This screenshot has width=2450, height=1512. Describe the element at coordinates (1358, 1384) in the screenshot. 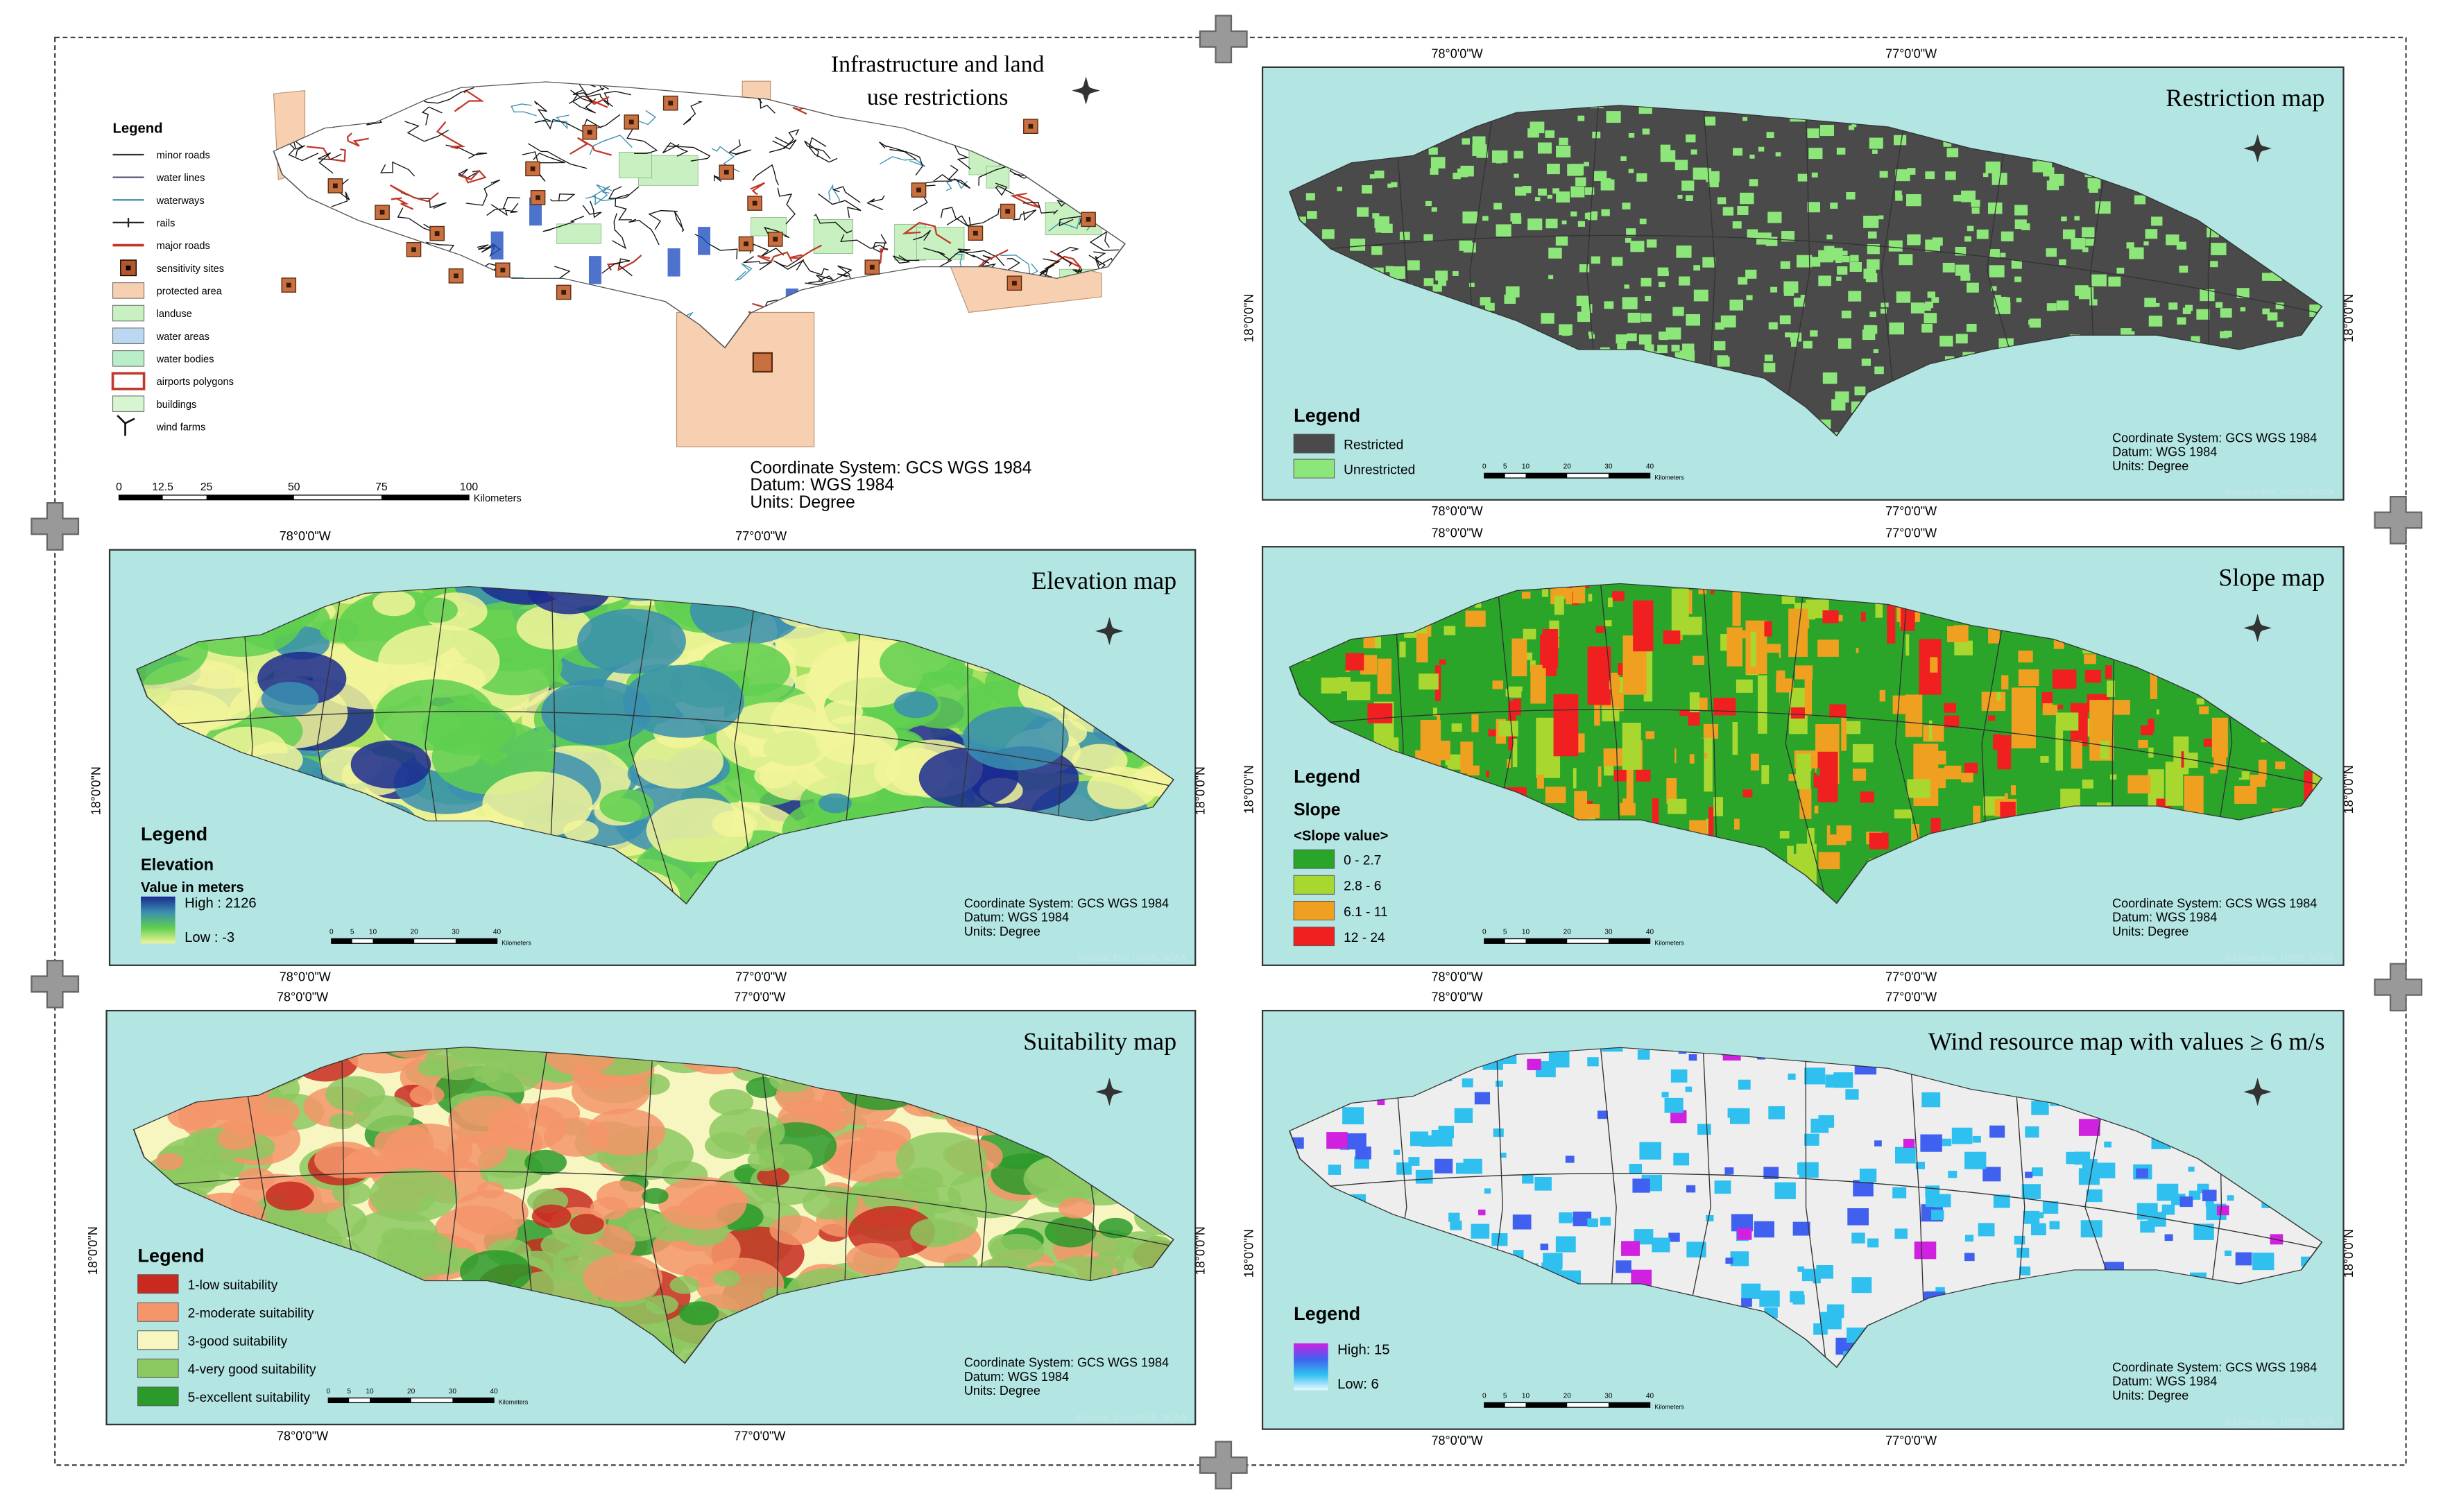

I see `legend-low: Low: 6` at that location.